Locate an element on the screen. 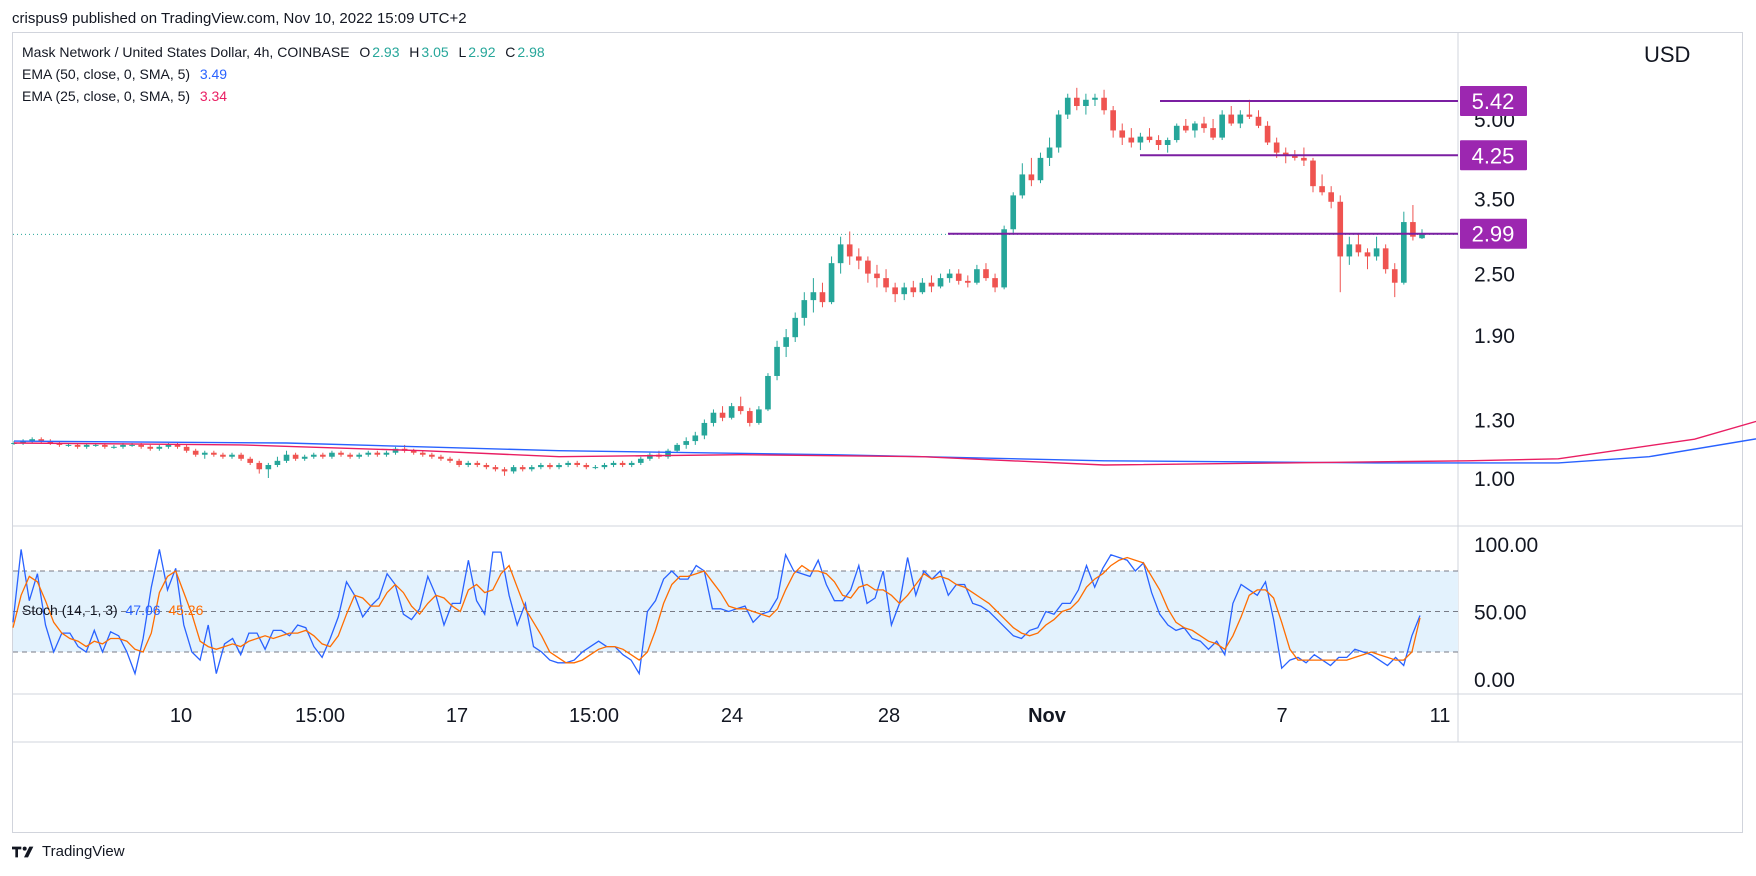 This screenshot has width=1756, height=876. ema50-label: EMA (50, close, 0, SMA, 5) is located at coordinates (106, 74).